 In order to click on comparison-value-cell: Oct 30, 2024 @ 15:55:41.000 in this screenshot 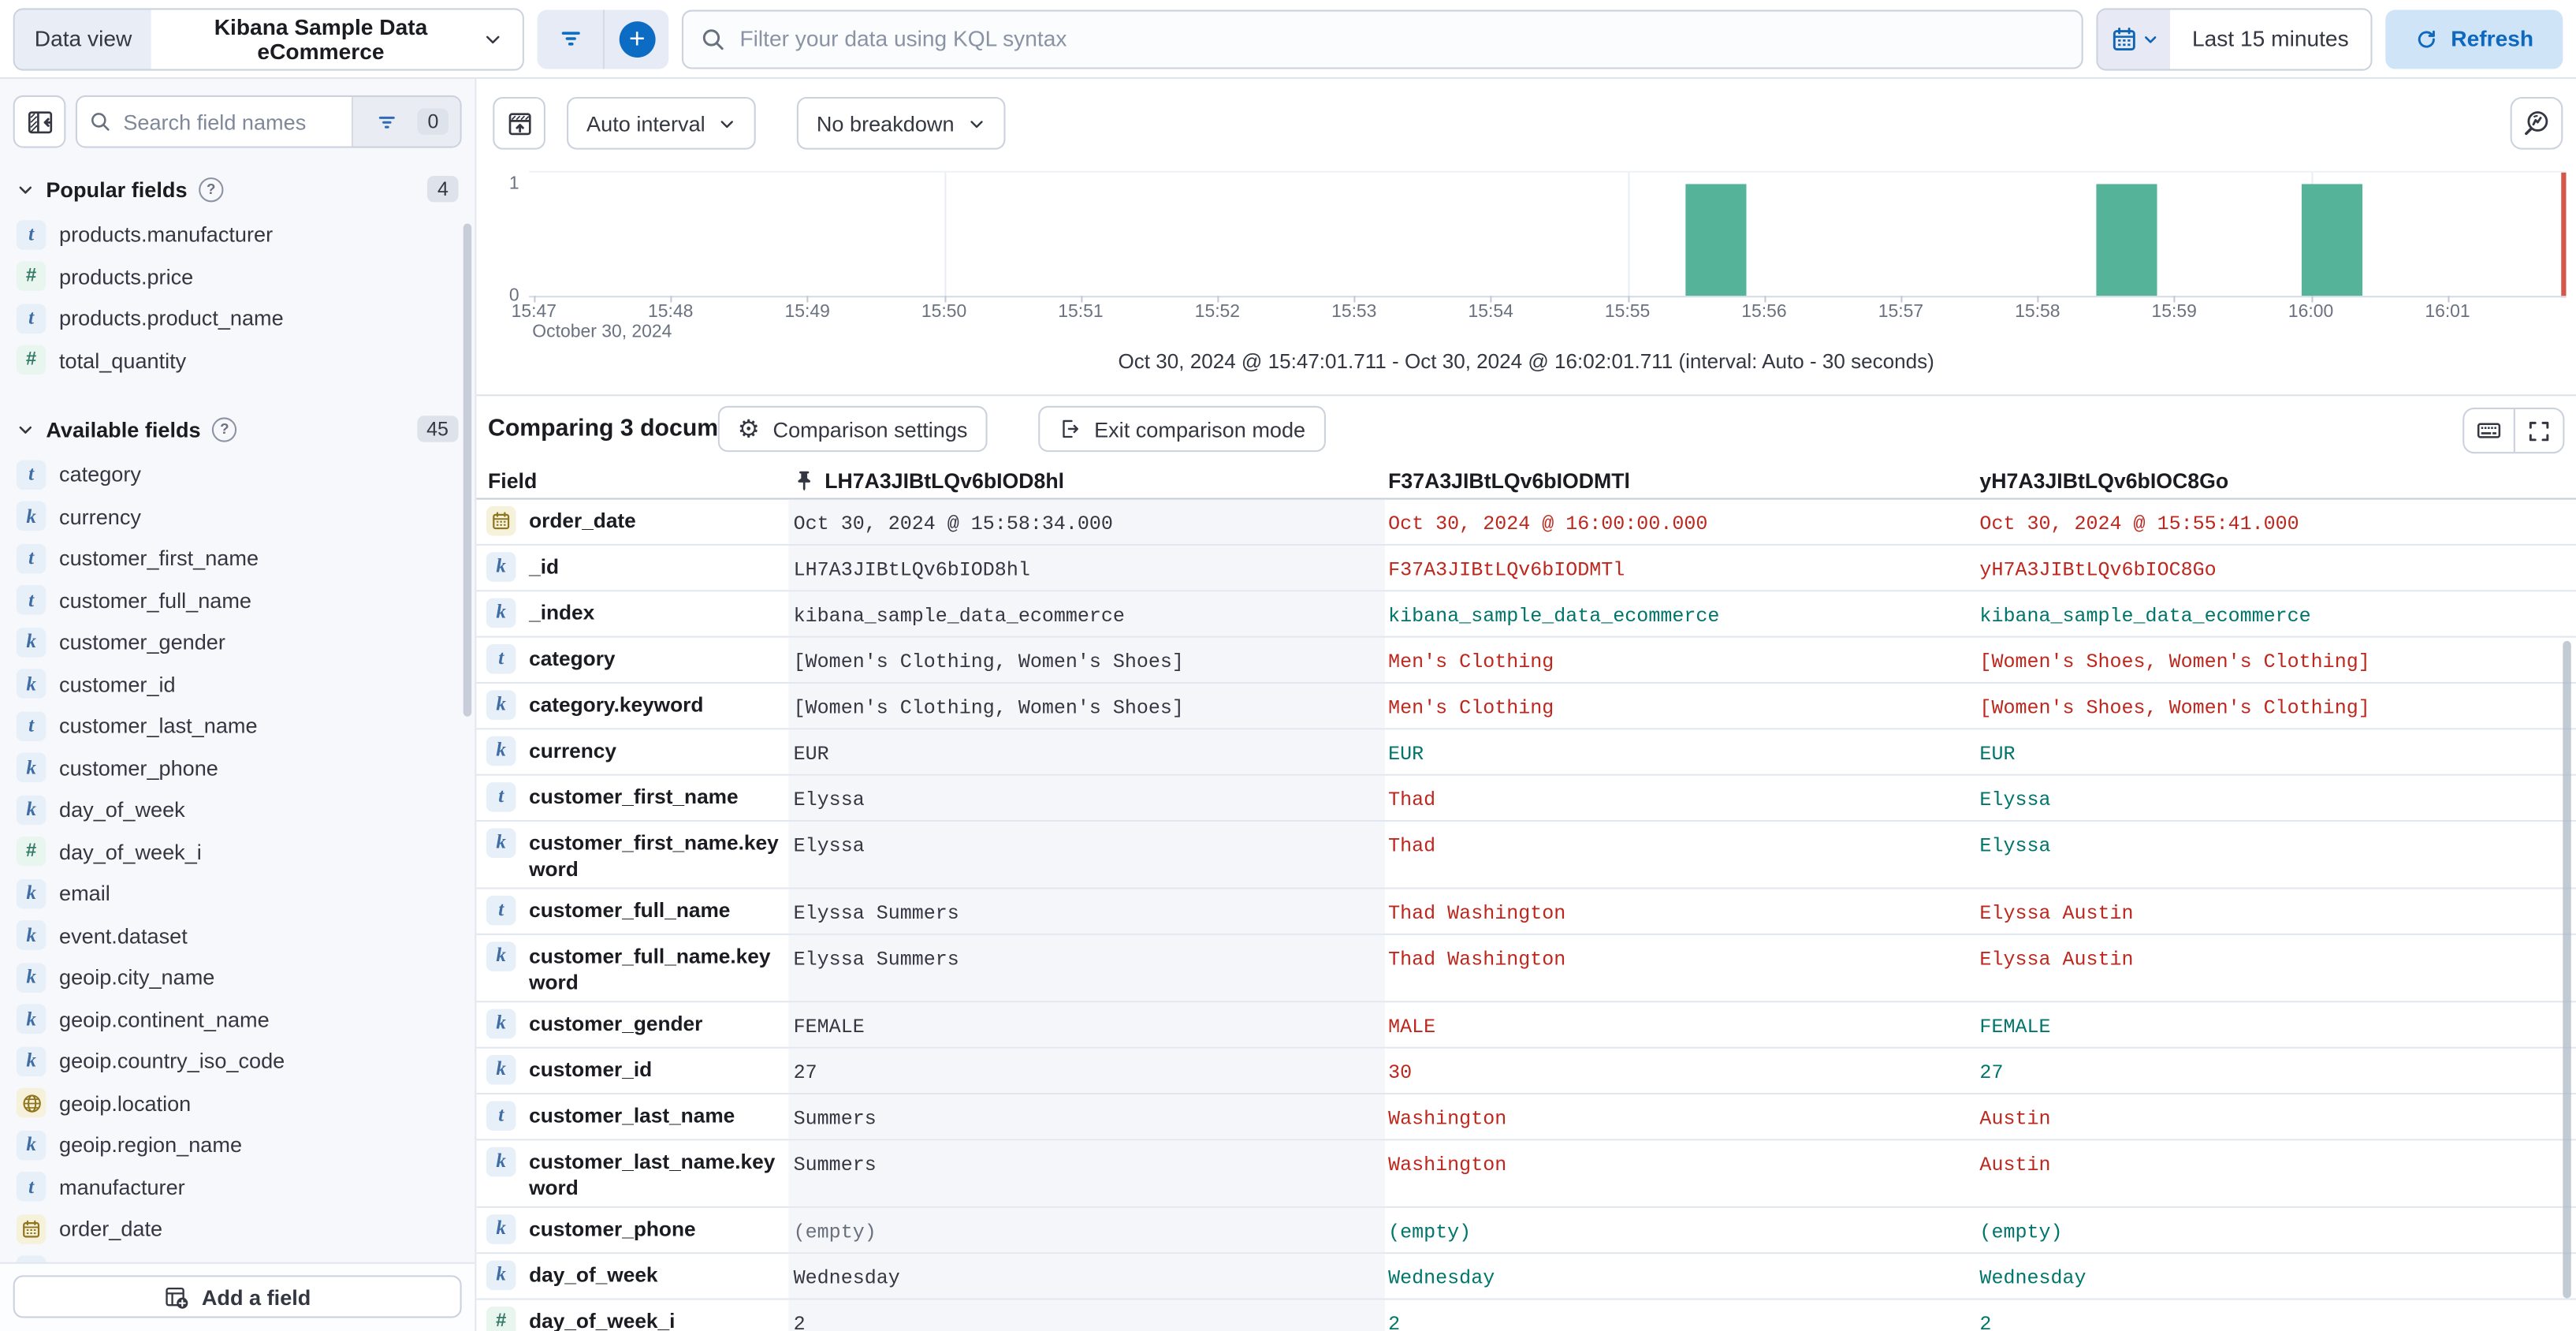, I will do `click(2276, 522)`.